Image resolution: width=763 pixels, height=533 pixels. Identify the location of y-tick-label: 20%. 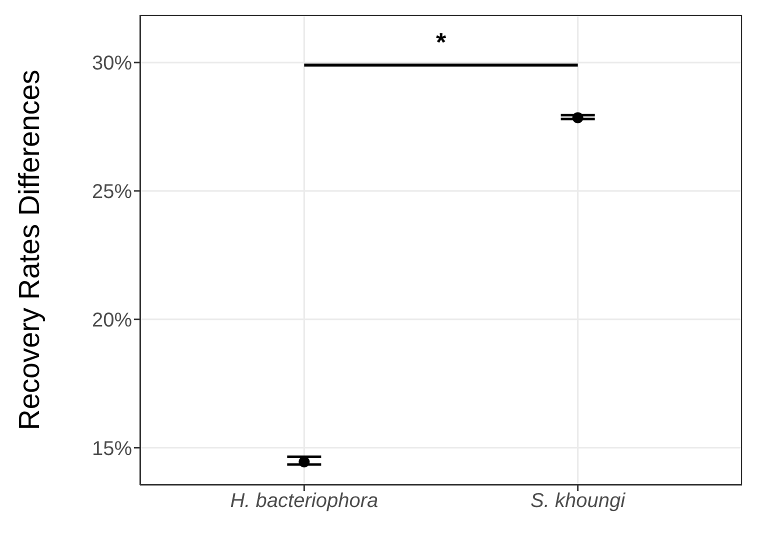
(112, 320).